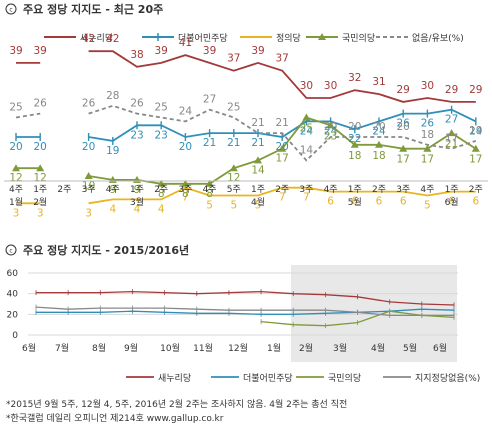 The width and height of the screenshot is (492, 432). I want to click on x-month-label: 6월, so click(452, 202).